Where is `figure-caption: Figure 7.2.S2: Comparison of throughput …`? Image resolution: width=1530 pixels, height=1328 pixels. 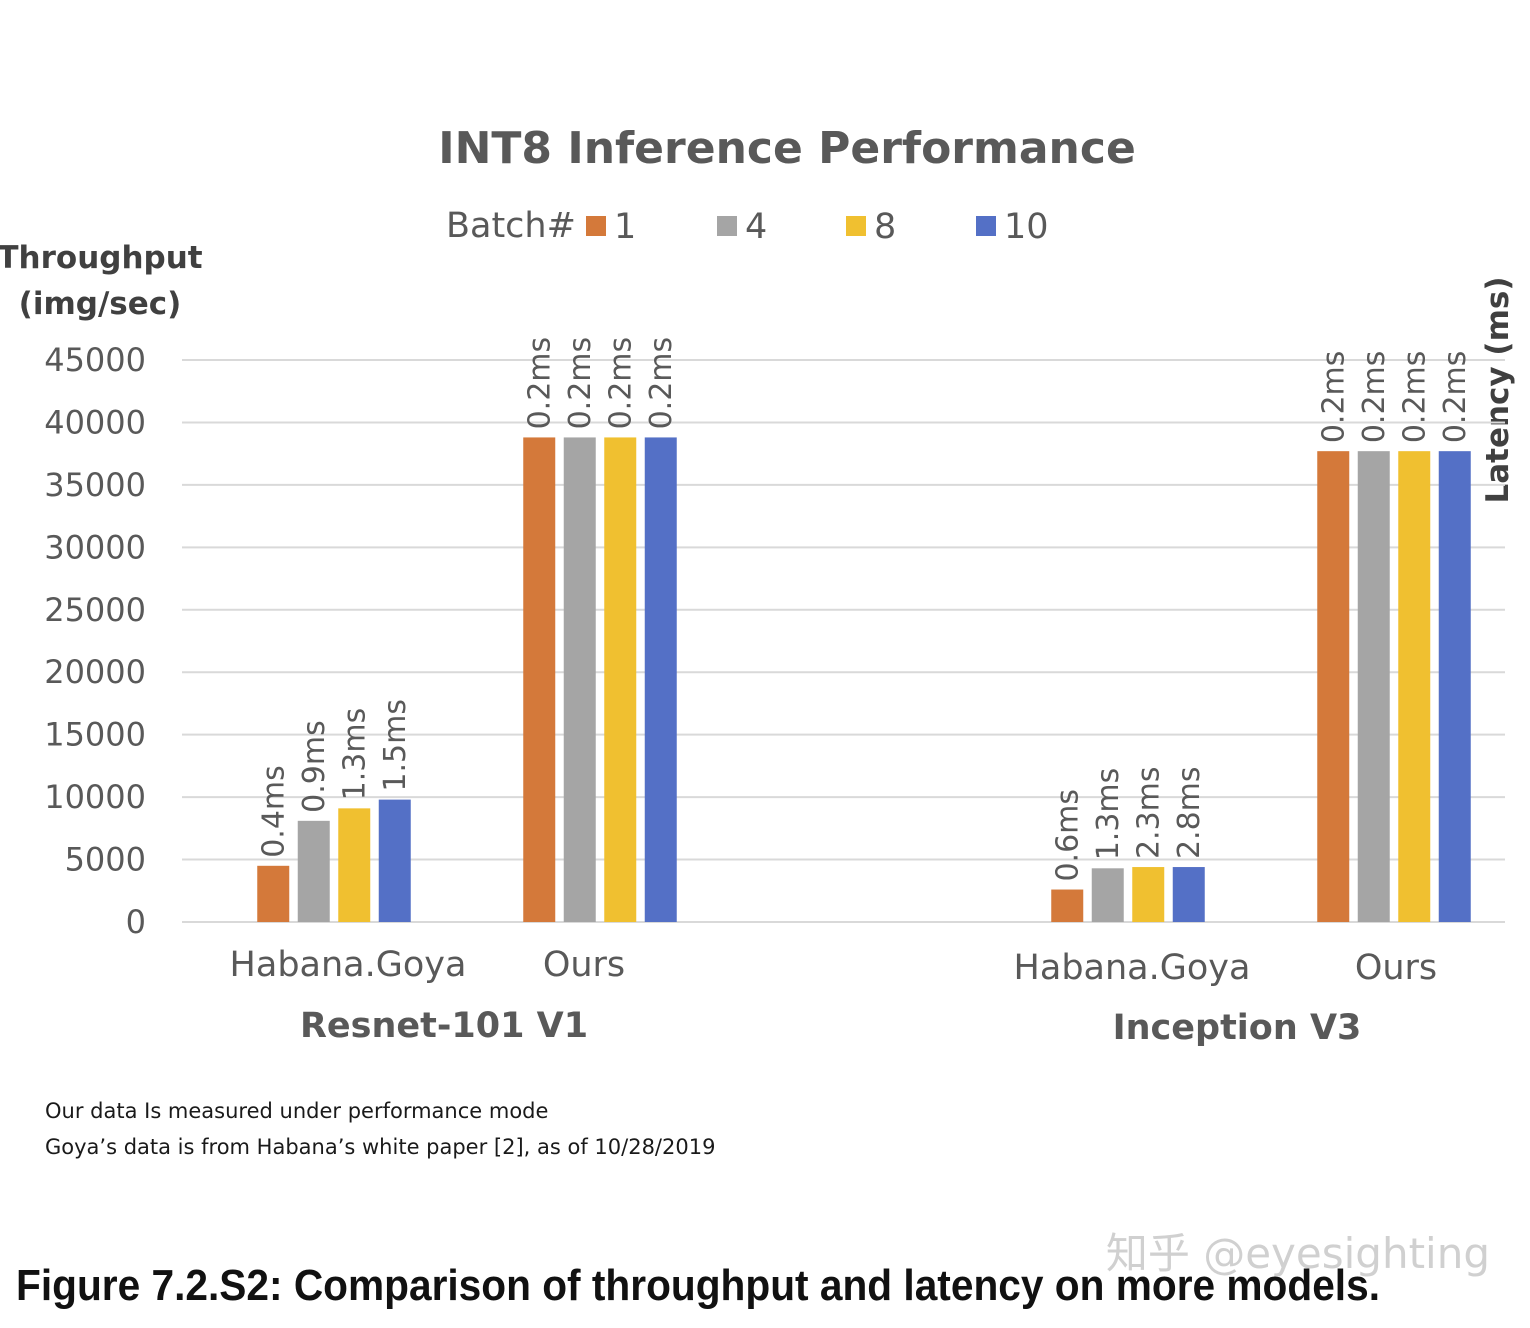
figure-caption: Figure 7.2.S2: Comparison of throughput … is located at coordinates (698, 1285).